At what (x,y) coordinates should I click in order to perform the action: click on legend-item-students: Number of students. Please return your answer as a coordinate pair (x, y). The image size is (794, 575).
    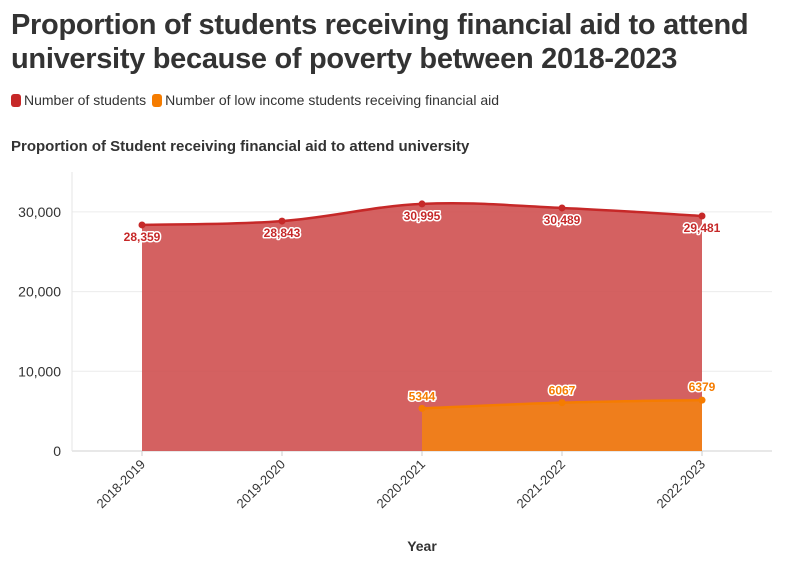
    Looking at the image, I should click on (78, 100).